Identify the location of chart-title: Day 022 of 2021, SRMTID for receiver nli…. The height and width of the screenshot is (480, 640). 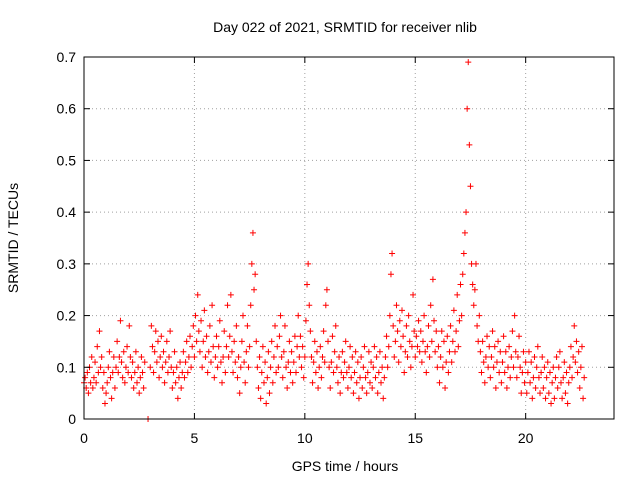
(345, 27).